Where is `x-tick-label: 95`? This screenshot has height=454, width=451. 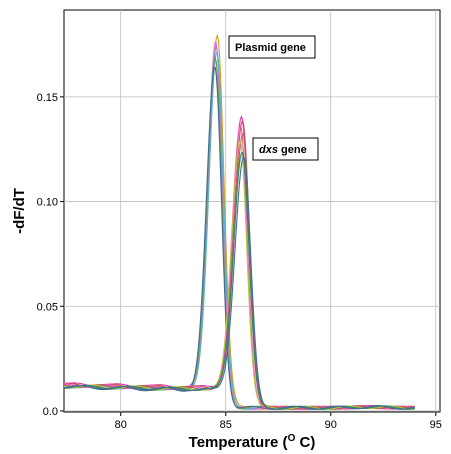 x-tick-label: 95 is located at coordinates (436, 425).